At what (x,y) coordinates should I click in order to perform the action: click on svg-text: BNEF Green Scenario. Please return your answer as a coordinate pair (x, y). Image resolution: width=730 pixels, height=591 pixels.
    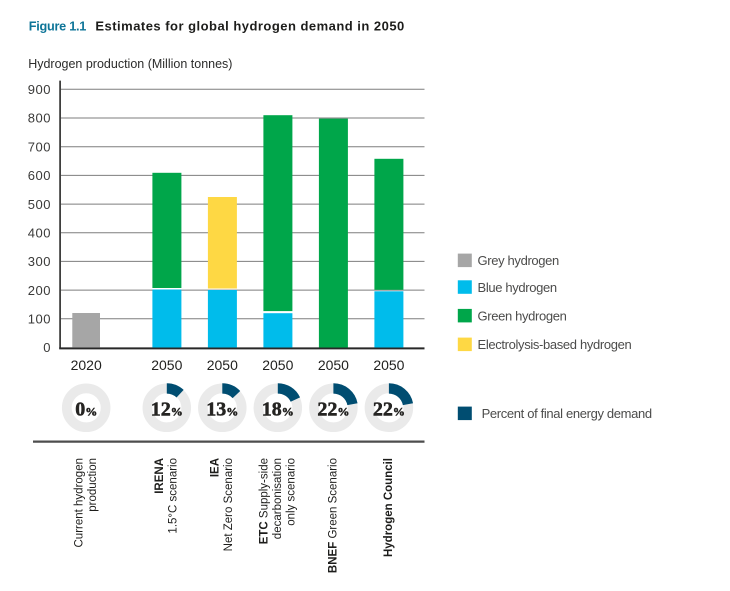
    Looking at the image, I should click on (333, 515).